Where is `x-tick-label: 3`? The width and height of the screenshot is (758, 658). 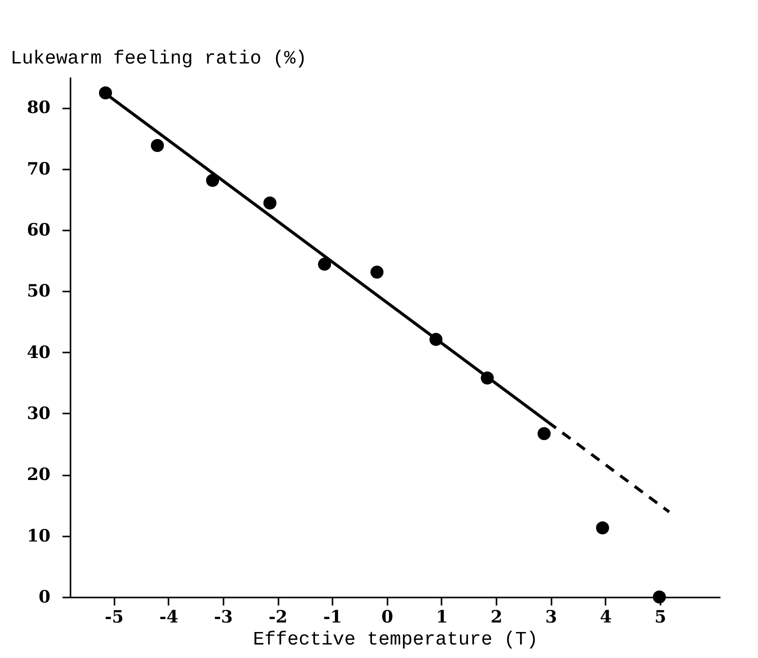 x-tick-label: 3 is located at coordinates (551, 618).